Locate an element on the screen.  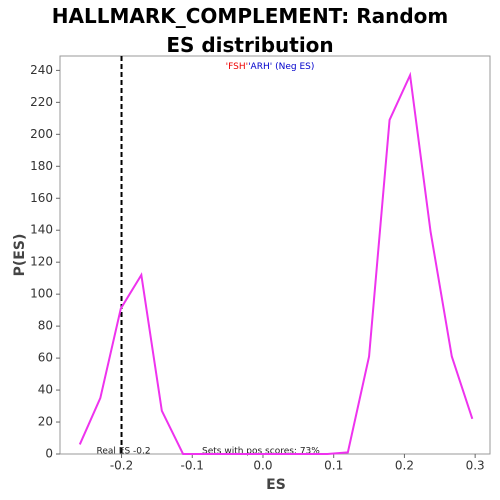
y-tick-label: 0 is located at coordinates (49, 454).